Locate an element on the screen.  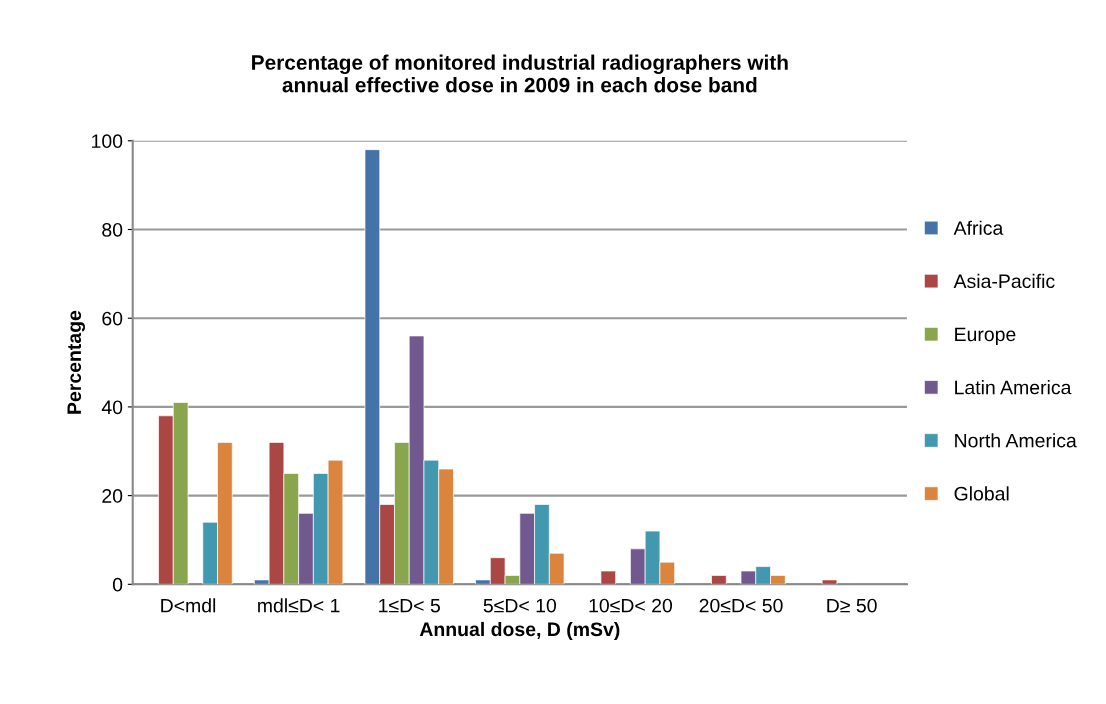
y-tick-label: 80 is located at coordinates (112, 229).